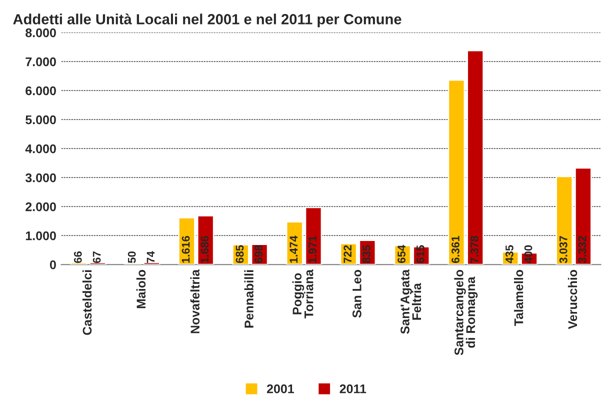 This screenshot has width=613, height=407. What do you see at coordinates (141, 289) in the screenshot?
I see `x-tick-label: Maiolo` at bounding box center [141, 289].